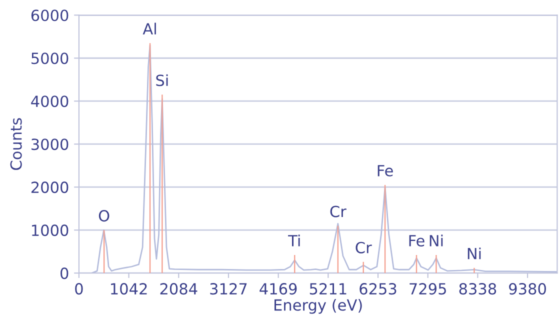 This screenshot has height=329, width=560. Describe the element at coordinates (49, 16) in the screenshot. I see `y-tick-label: 6000` at that location.